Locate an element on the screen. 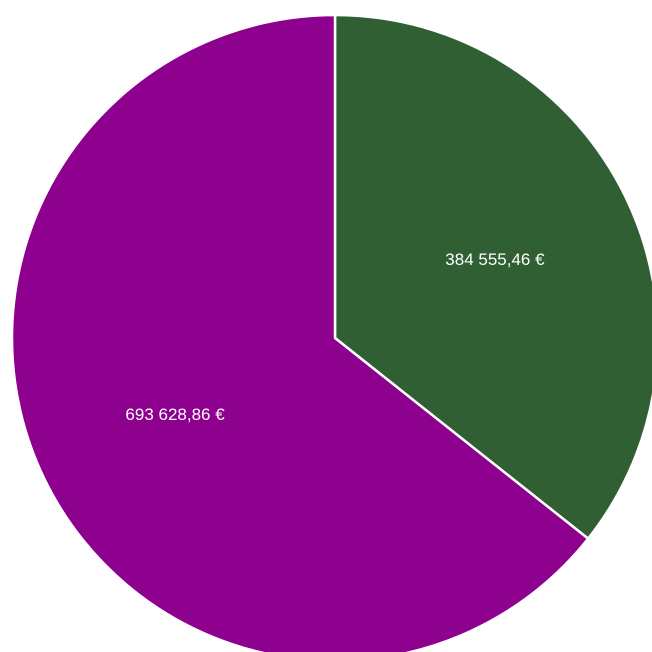 Image resolution: width=652 pixels, height=652 pixels. pie-slice-label-1: 693 628,86 € is located at coordinates (175, 414).